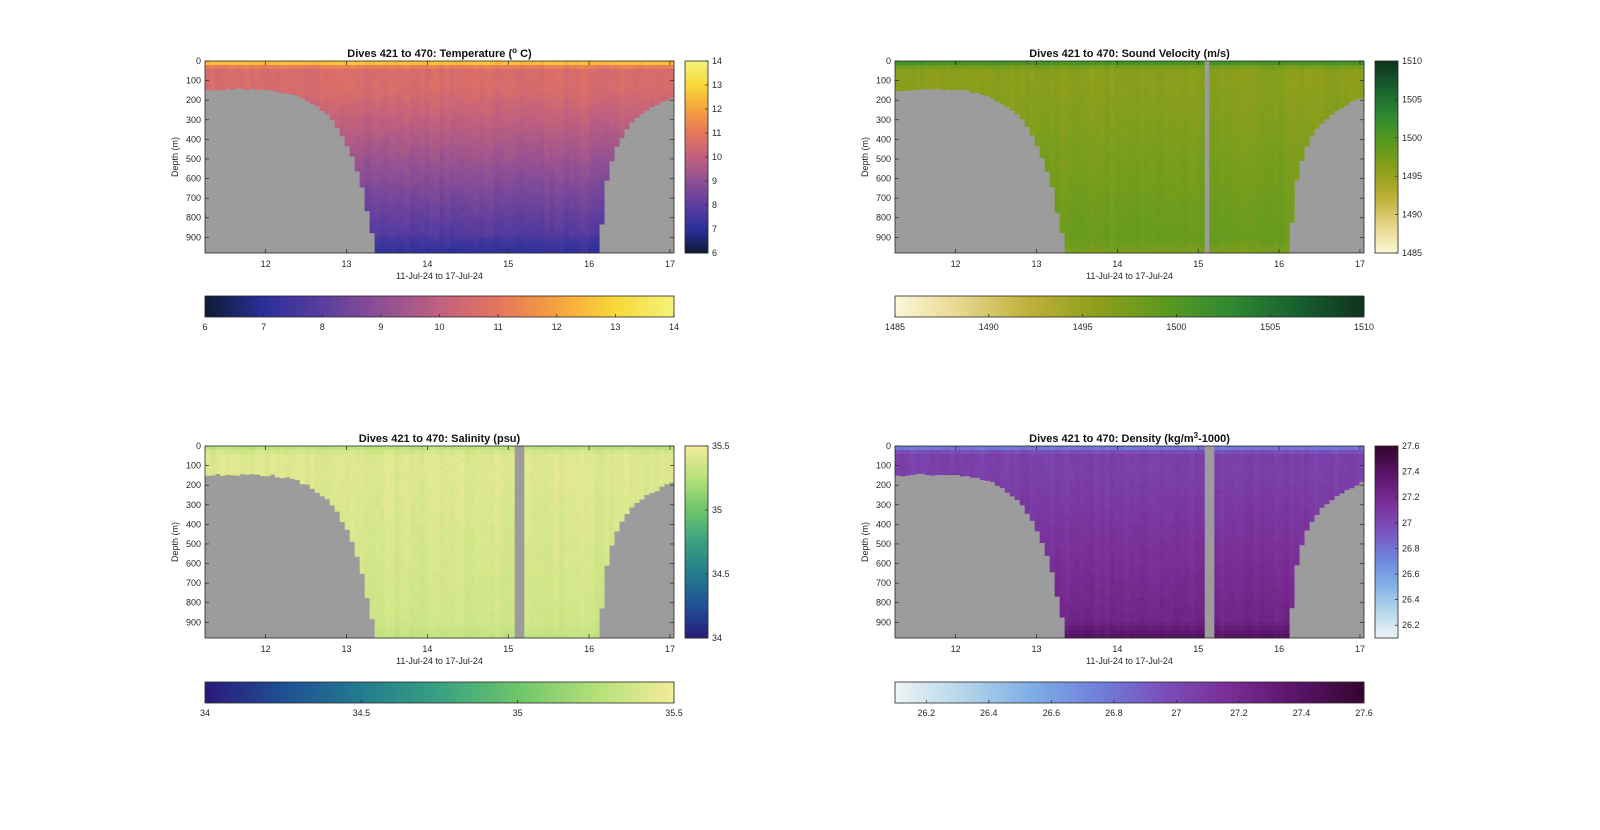  Describe the element at coordinates (1133, 699) in the screenshot. I see `colorbar-horizontal: 26.2 26.4 26.6 26.8 27 27.2 27.4 27.6` at that location.